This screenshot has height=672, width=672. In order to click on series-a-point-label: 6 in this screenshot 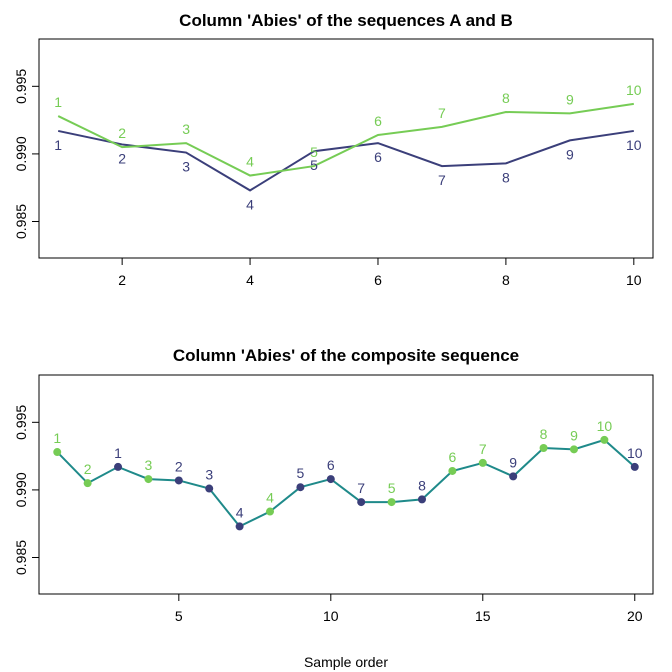, I will do `click(378, 157)`.